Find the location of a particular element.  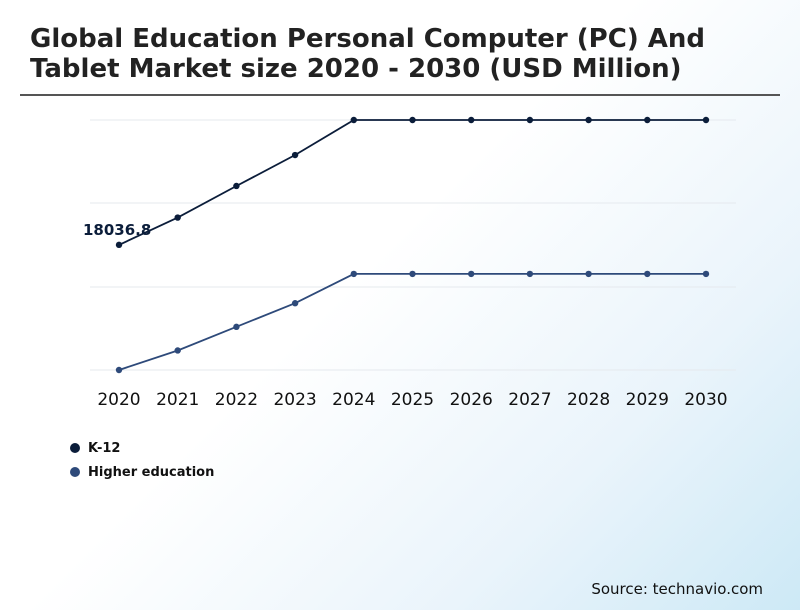

data-point-k-12-2025 is located at coordinates (412, 120).